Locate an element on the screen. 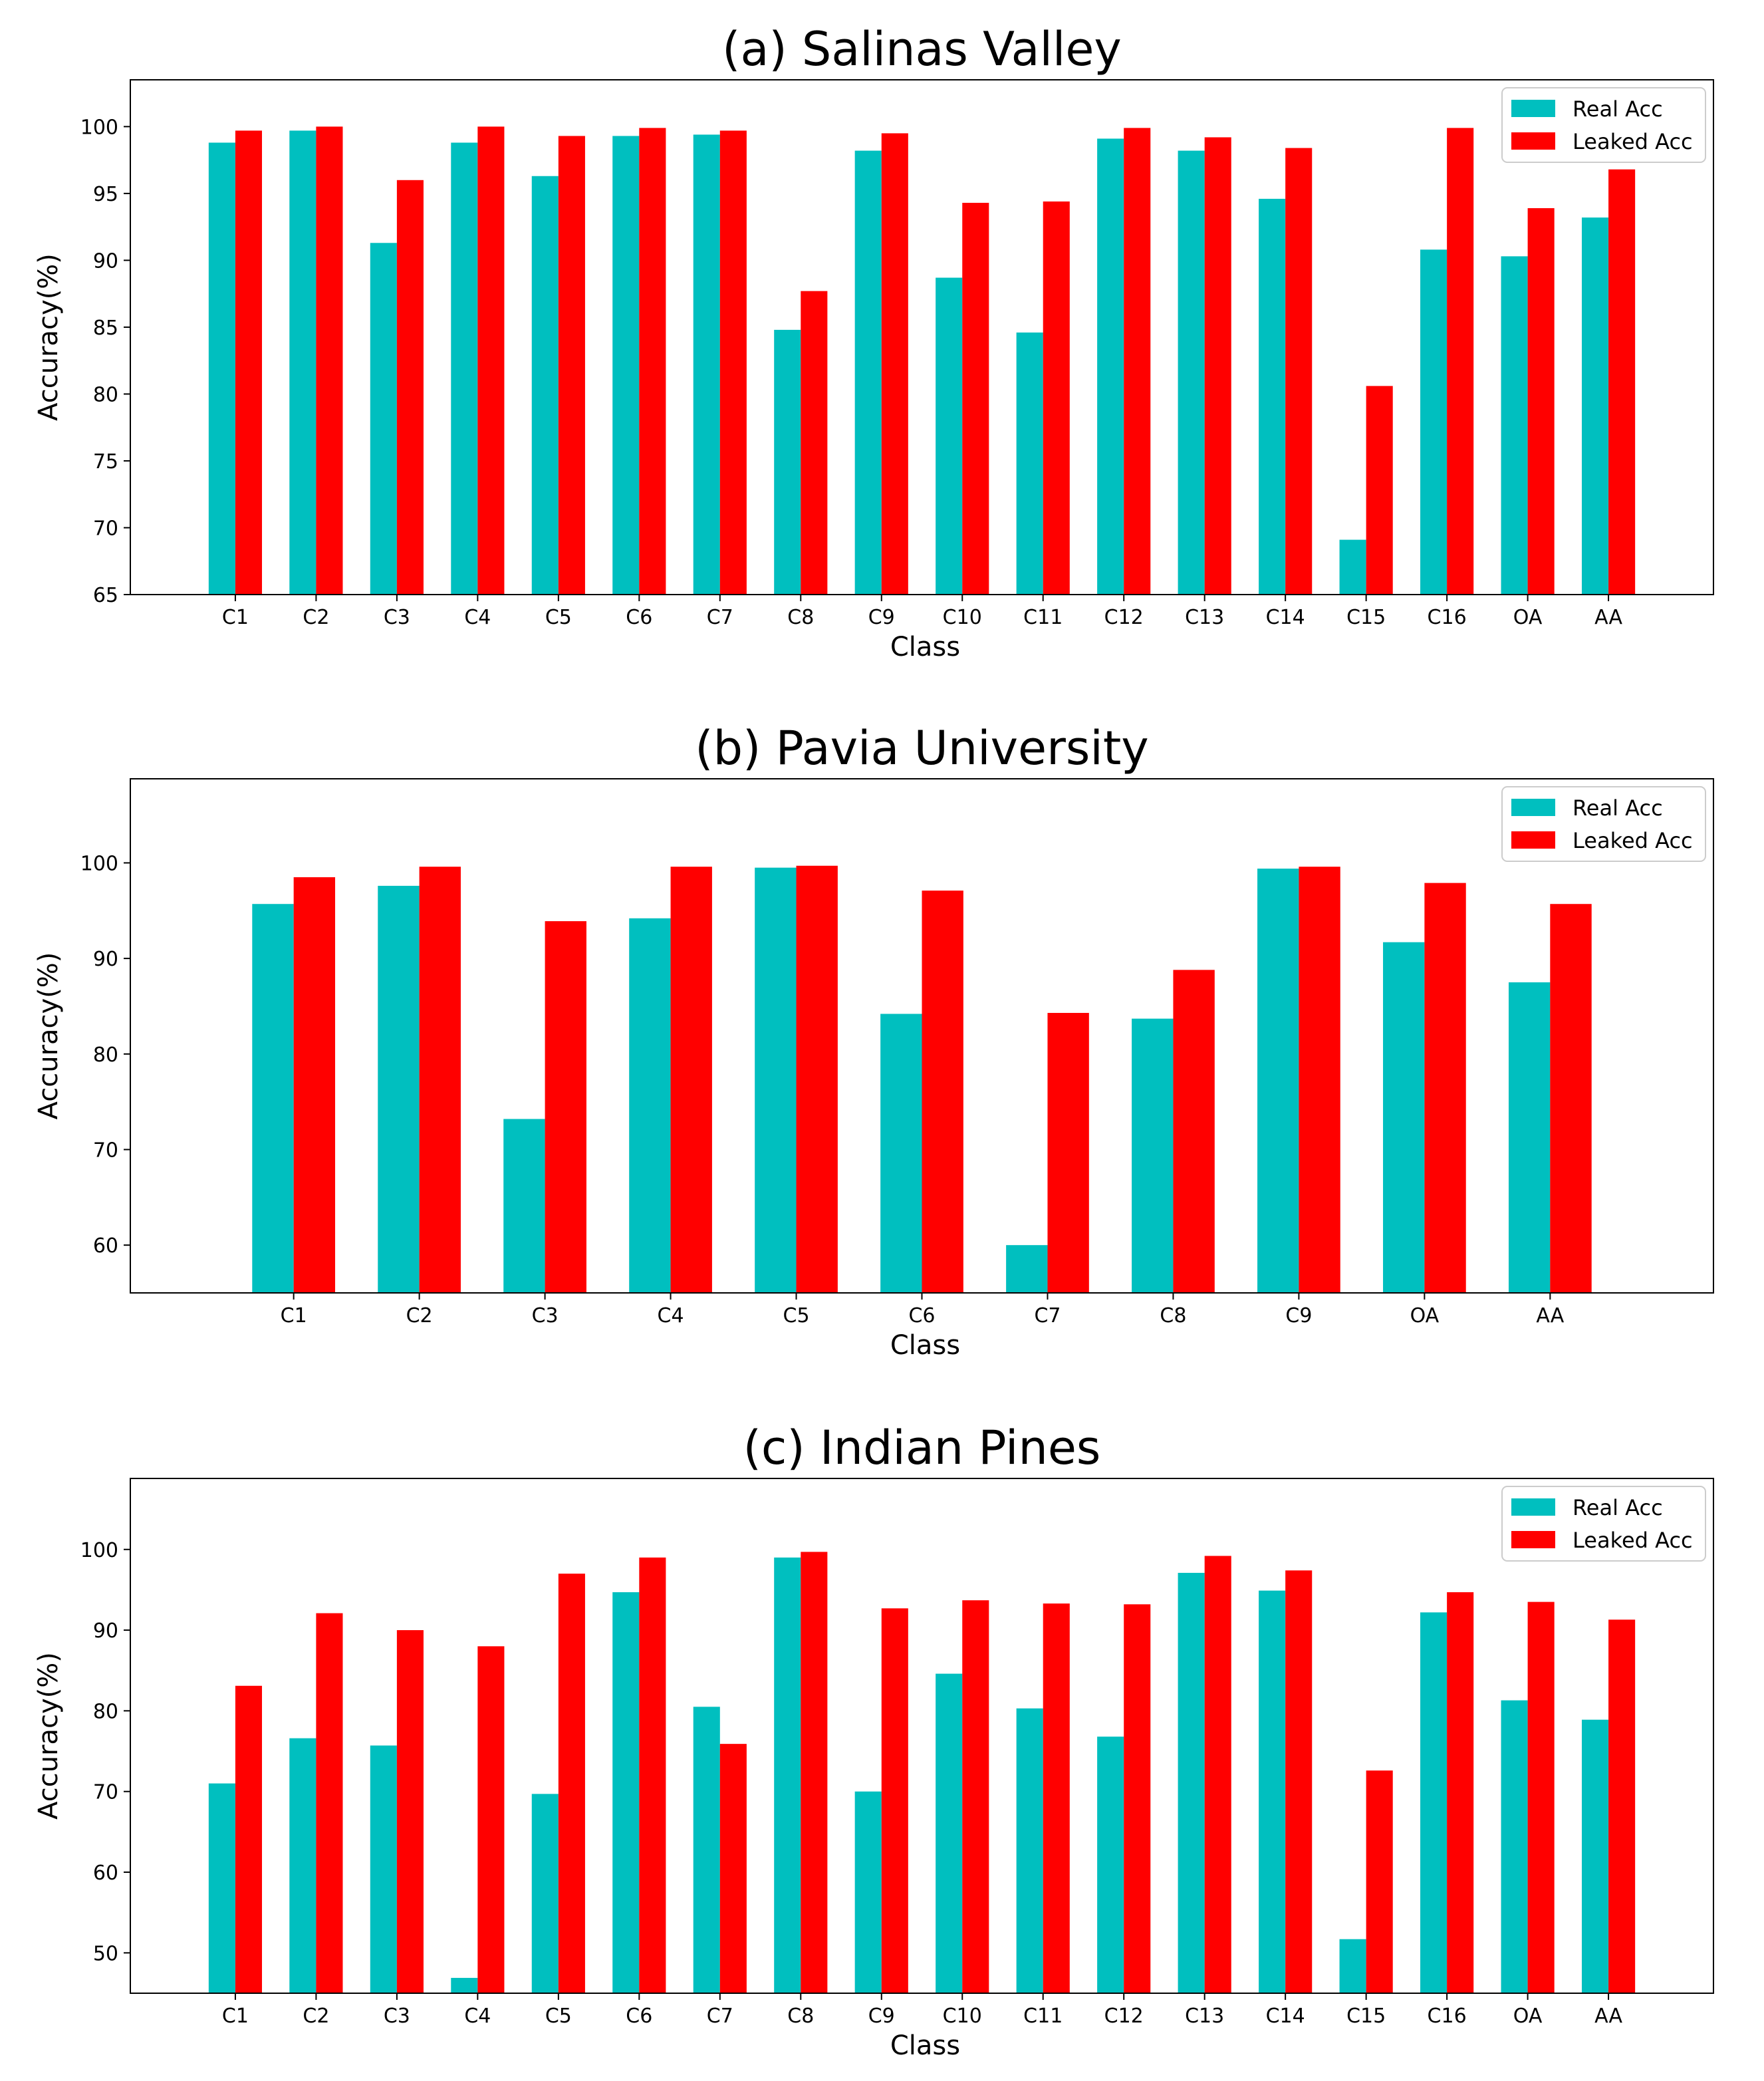  bar-leaked-c9 is located at coordinates (894, 1800).